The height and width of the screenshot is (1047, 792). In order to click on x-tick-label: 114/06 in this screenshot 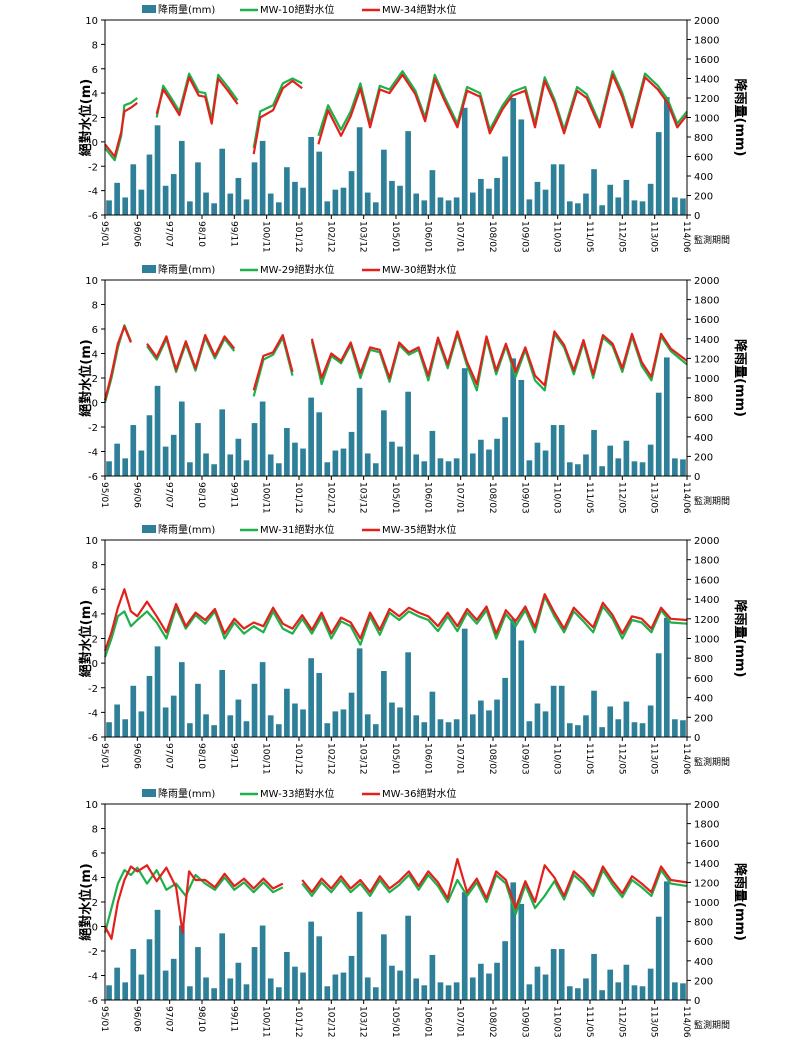, I will do `click(686, 237)`.